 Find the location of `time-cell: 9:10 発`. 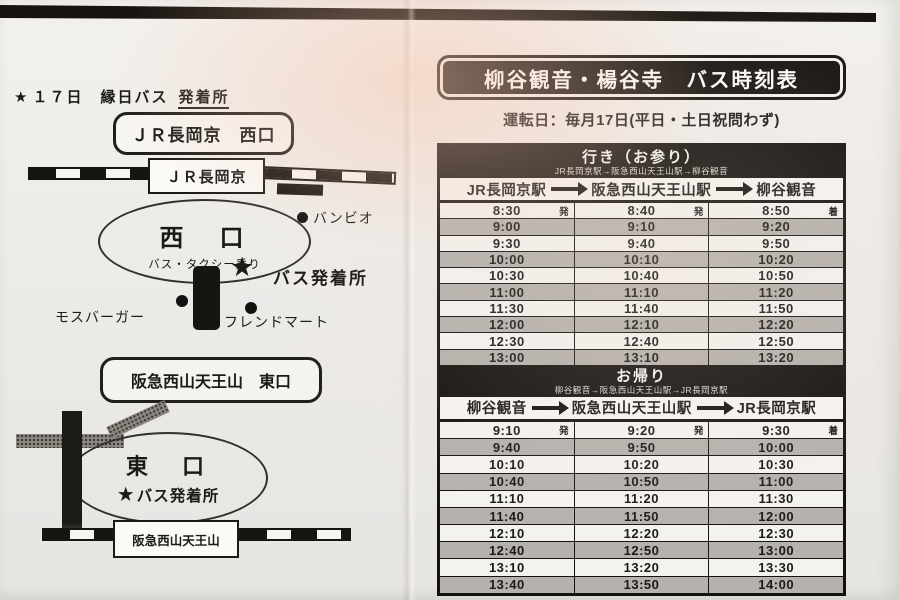

time-cell: 9:10 発 is located at coordinates (507, 430).